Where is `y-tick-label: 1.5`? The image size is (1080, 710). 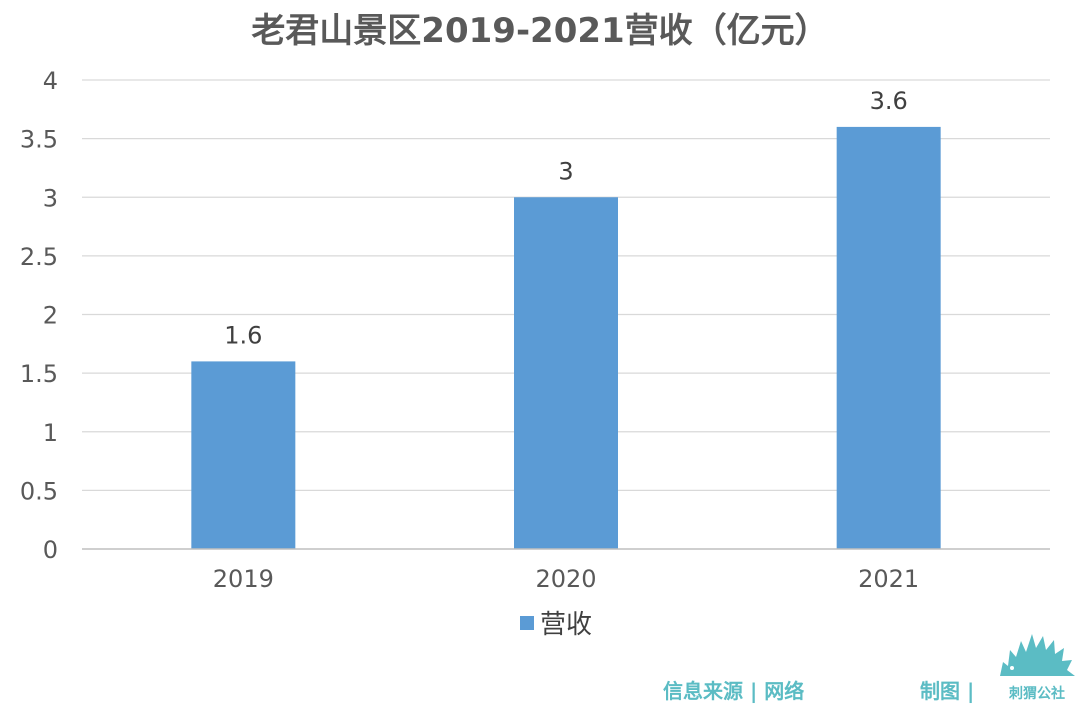
y-tick-label: 1.5 is located at coordinates (39, 374).